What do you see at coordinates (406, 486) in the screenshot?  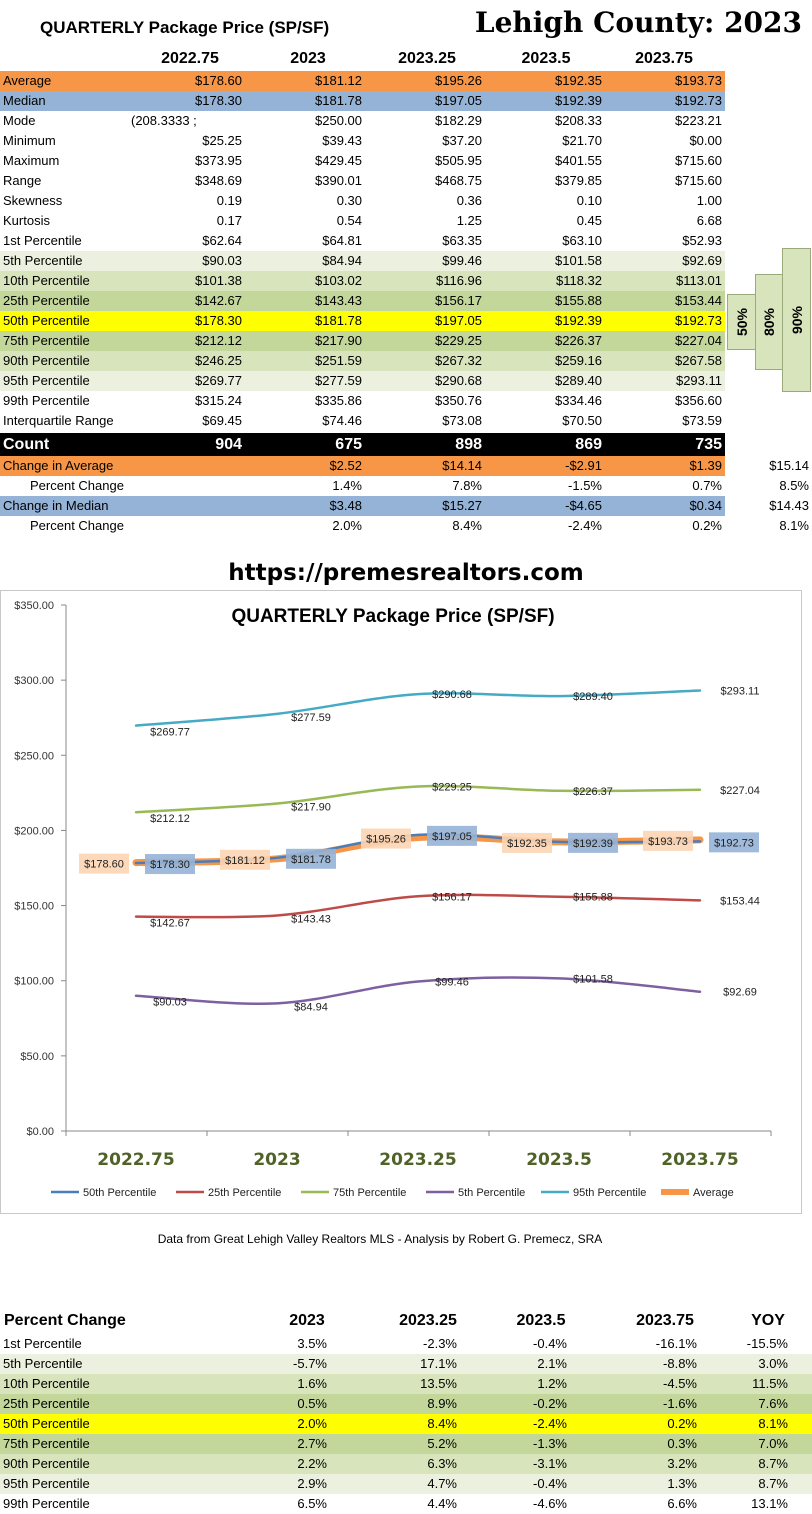 I see `change-row: Percent Change 1.4% 7.8% -1.5% 0.7% 8.5%` at bounding box center [406, 486].